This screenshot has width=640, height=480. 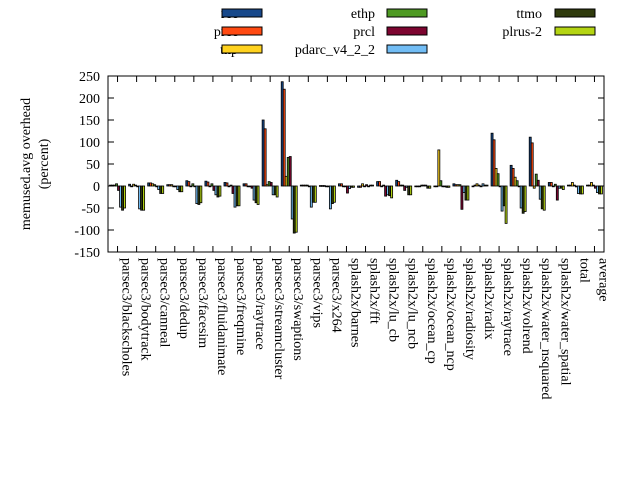 What do you see at coordinates (374, 291) in the screenshot?
I see `x-tick-label: splash2x/fft` at bounding box center [374, 291].